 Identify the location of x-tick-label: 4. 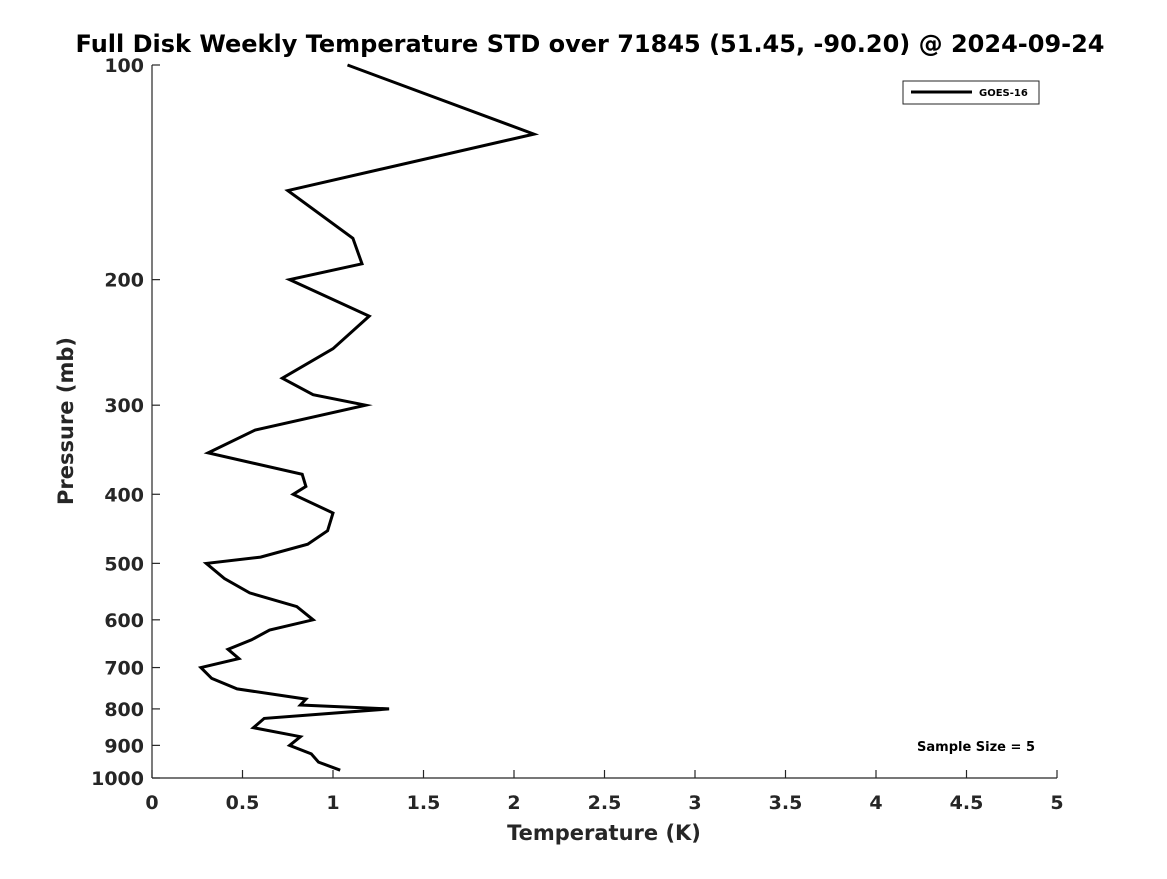
(875, 803).